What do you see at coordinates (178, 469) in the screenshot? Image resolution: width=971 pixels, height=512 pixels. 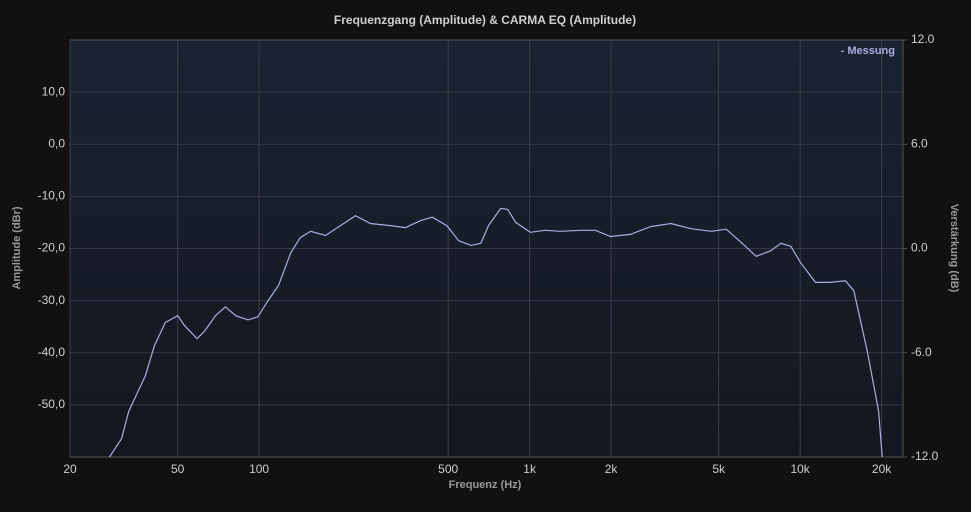 I see `x-tick-label: 50` at bounding box center [178, 469].